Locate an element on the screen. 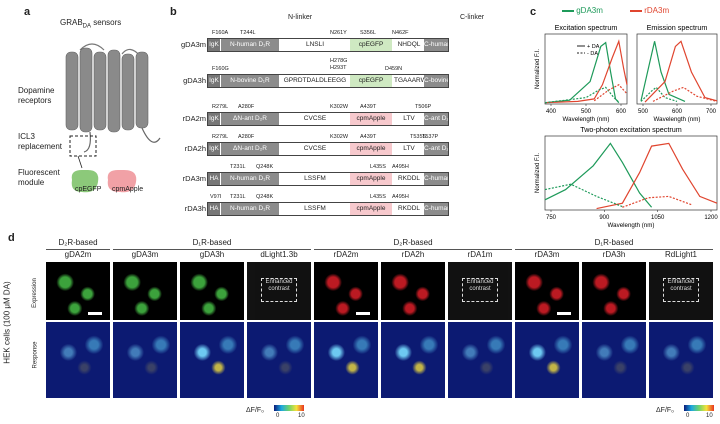 The height and width of the screenshot is (424, 720). scale-max-right: 10 is located at coordinates (709, 416).